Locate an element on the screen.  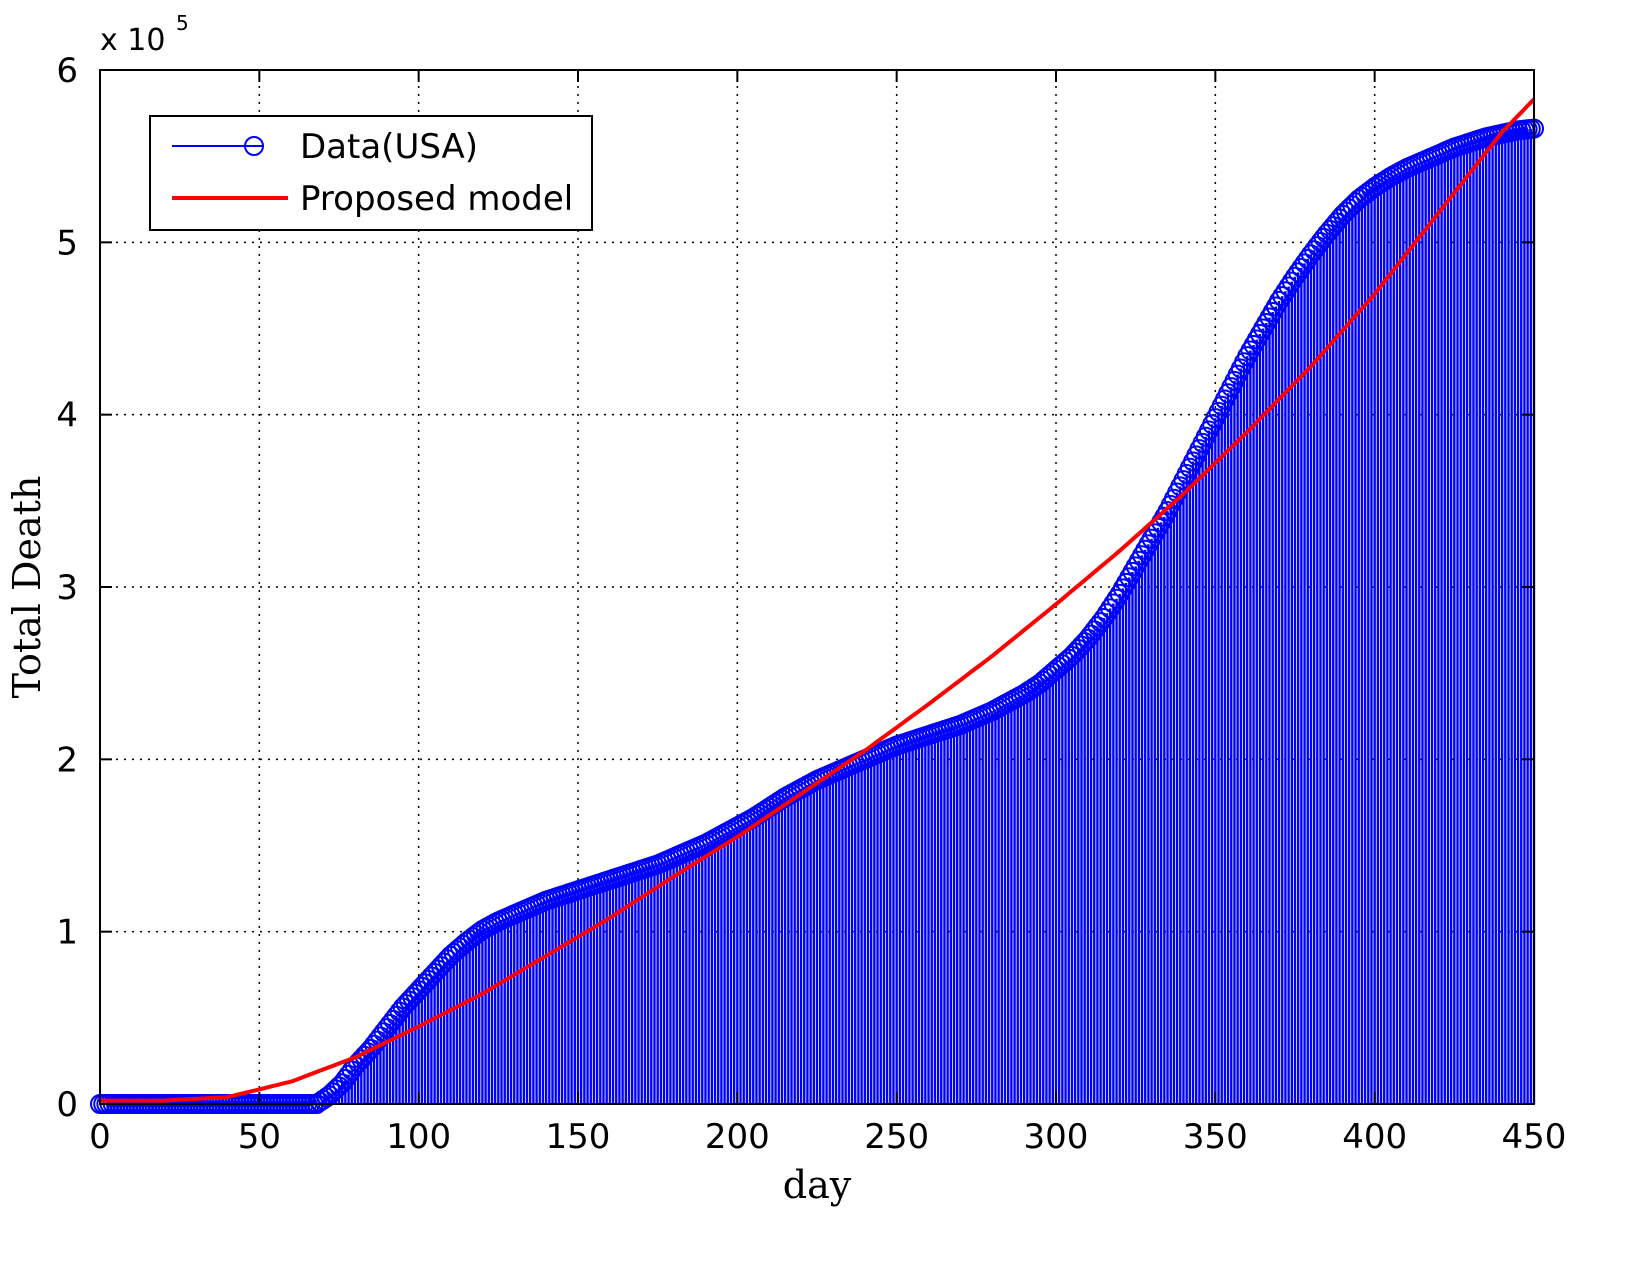
y-axis-label: Total Death is located at coordinates (27, 587).